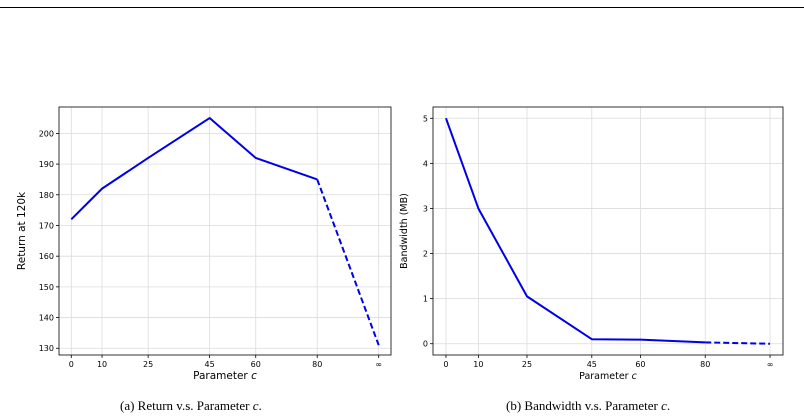 This screenshot has height=419, width=804. I want to click on chart-1-y-axis-title: Bandwidth (MB), so click(404, 231).